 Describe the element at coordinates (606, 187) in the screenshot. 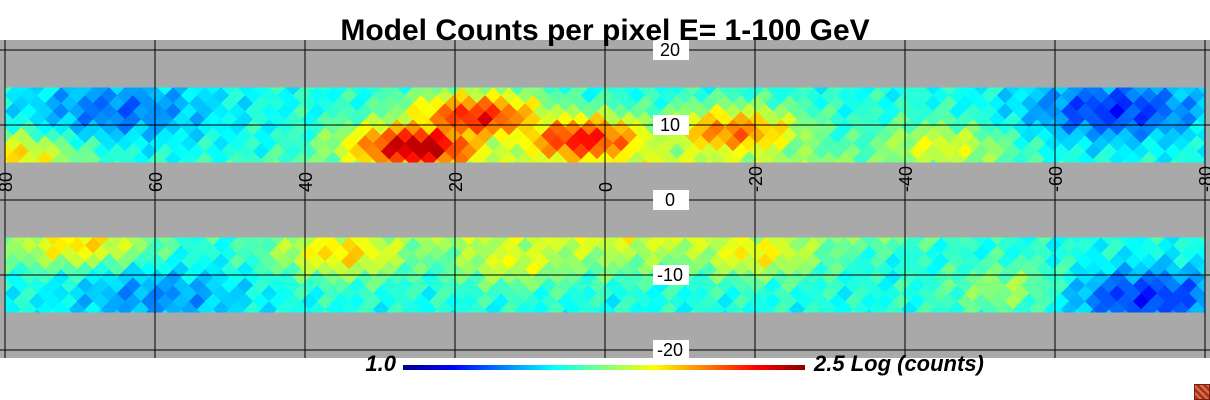

I see `longitude-tick-label: 0` at that location.